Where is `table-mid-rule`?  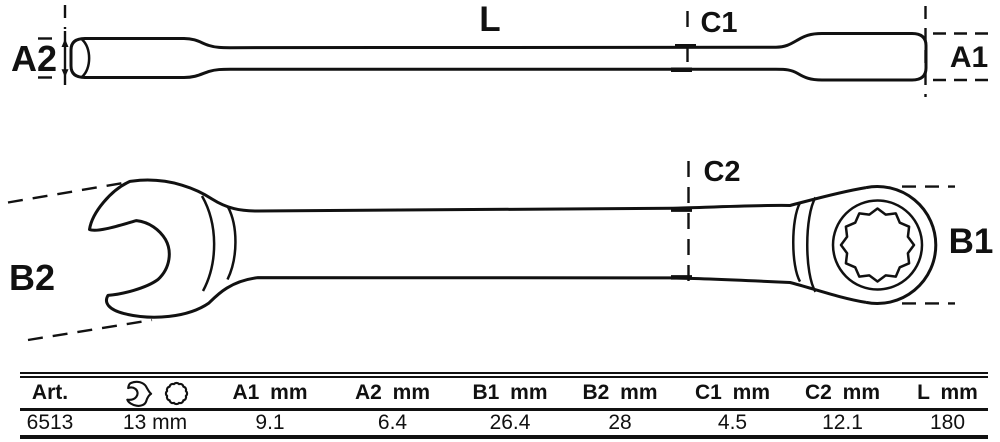
table-mid-rule is located at coordinates (504, 409).